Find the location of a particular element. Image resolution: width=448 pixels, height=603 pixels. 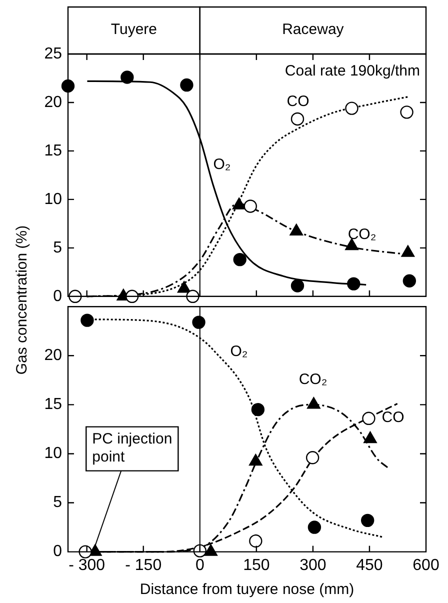

x-tick-label: - 300 is located at coordinates (87, 565).